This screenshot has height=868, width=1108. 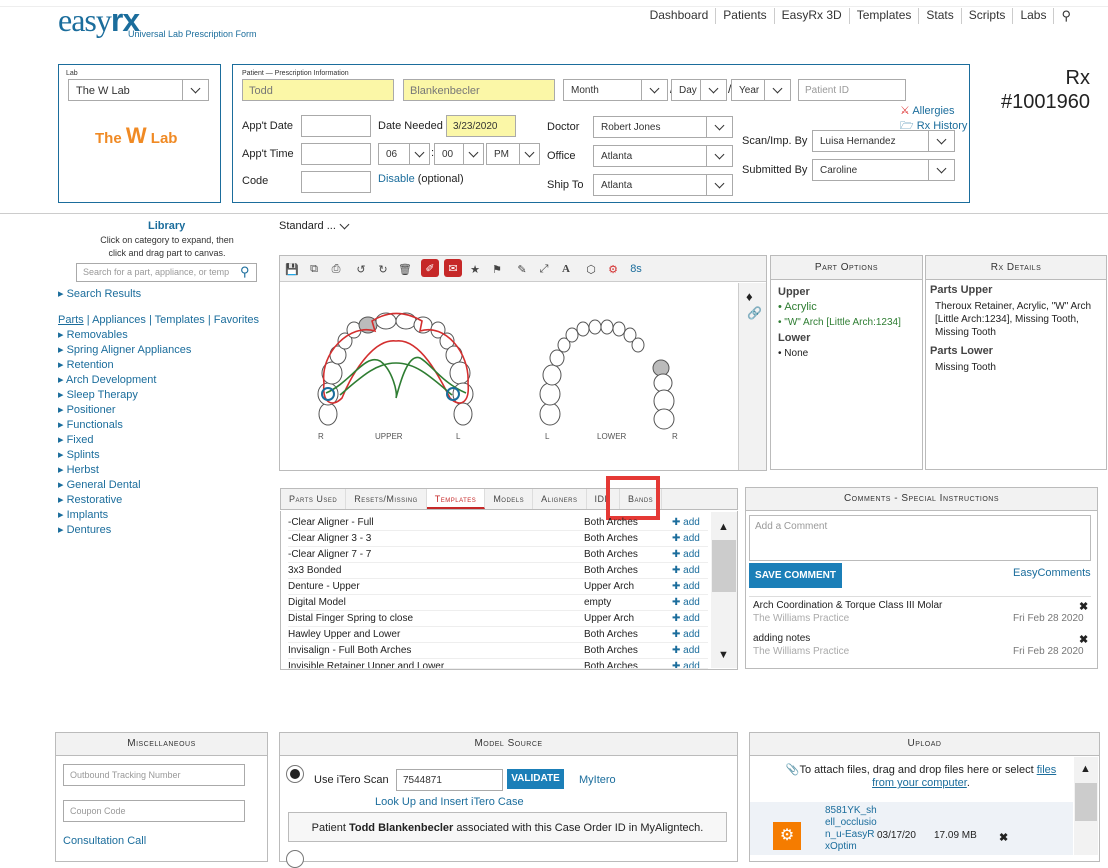 What do you see at coordinates (1085, 769) in the screenshot?
I see `upload-scroll-up-icon: ▲` at bounding box center [1085, 769].